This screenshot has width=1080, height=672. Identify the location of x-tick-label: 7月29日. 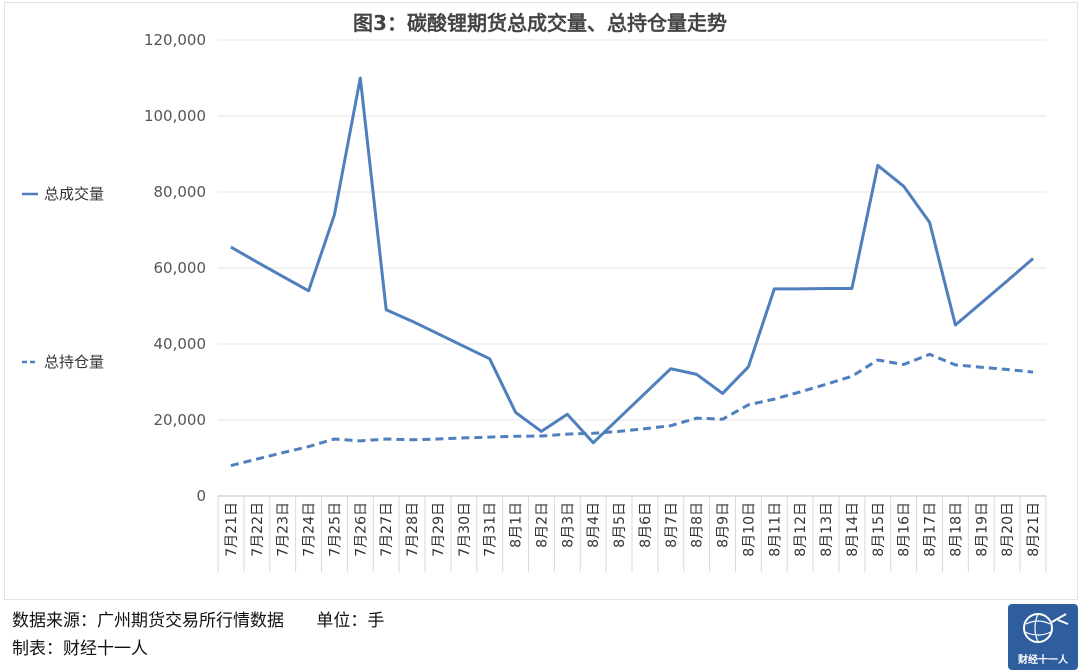
(439, 529).